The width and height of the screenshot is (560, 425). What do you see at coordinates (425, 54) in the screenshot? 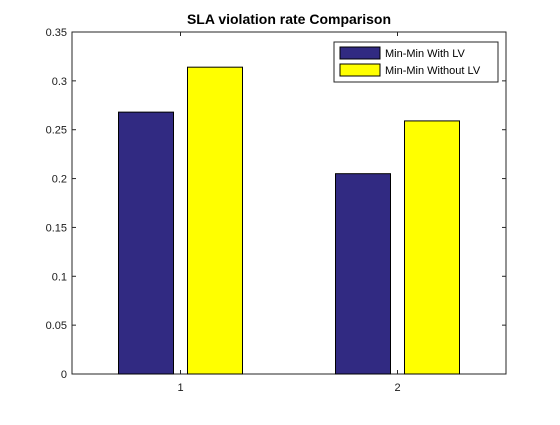
I see `legend-label-with-lv: Min-Min With LV` at bounding box center [425, 54].